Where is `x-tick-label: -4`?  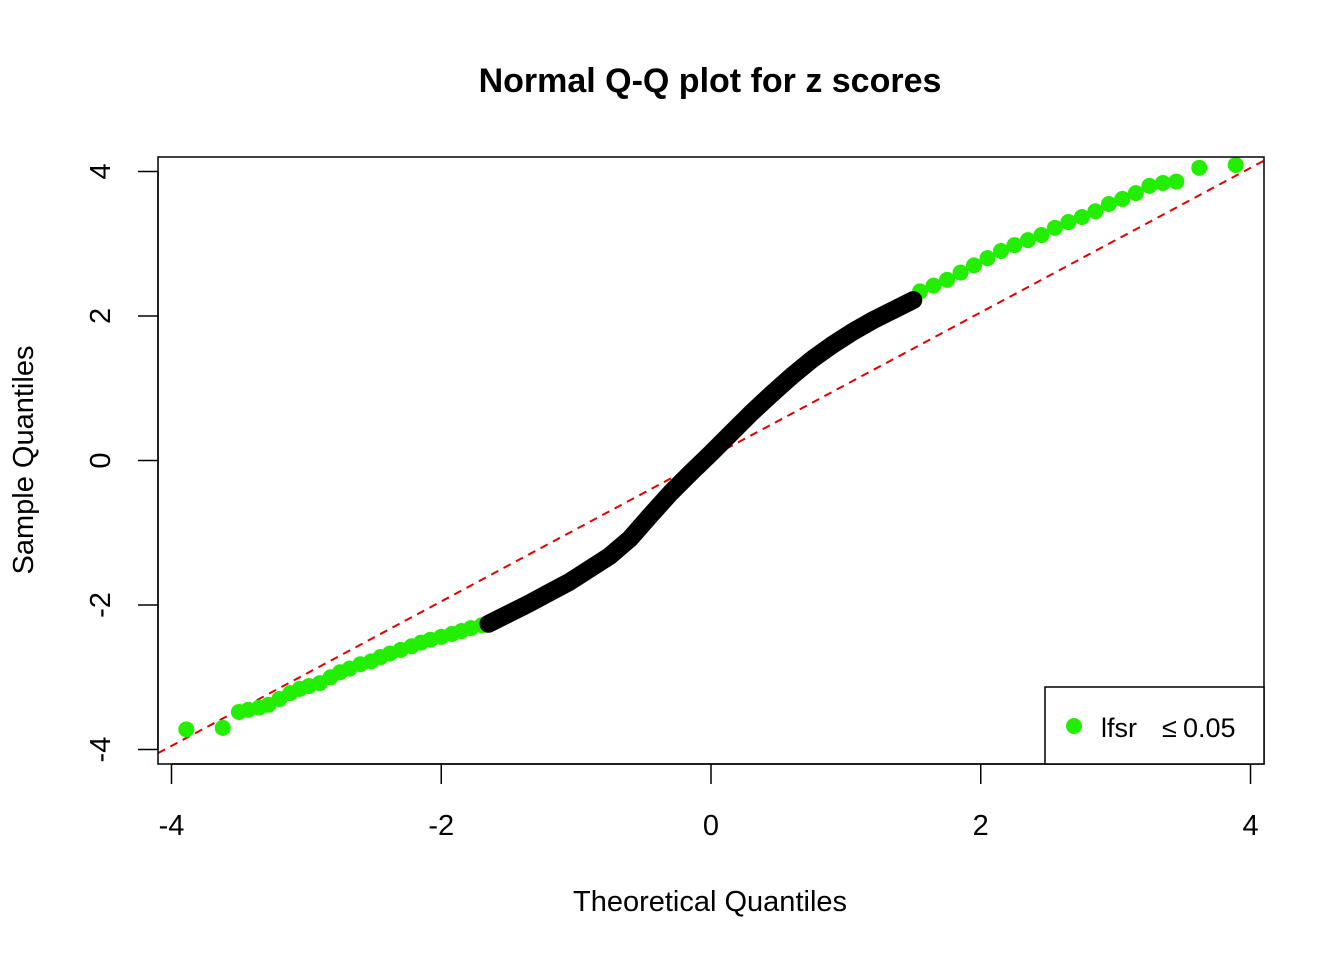 x-tick-label: -4 is located at coordinates (172, 826).